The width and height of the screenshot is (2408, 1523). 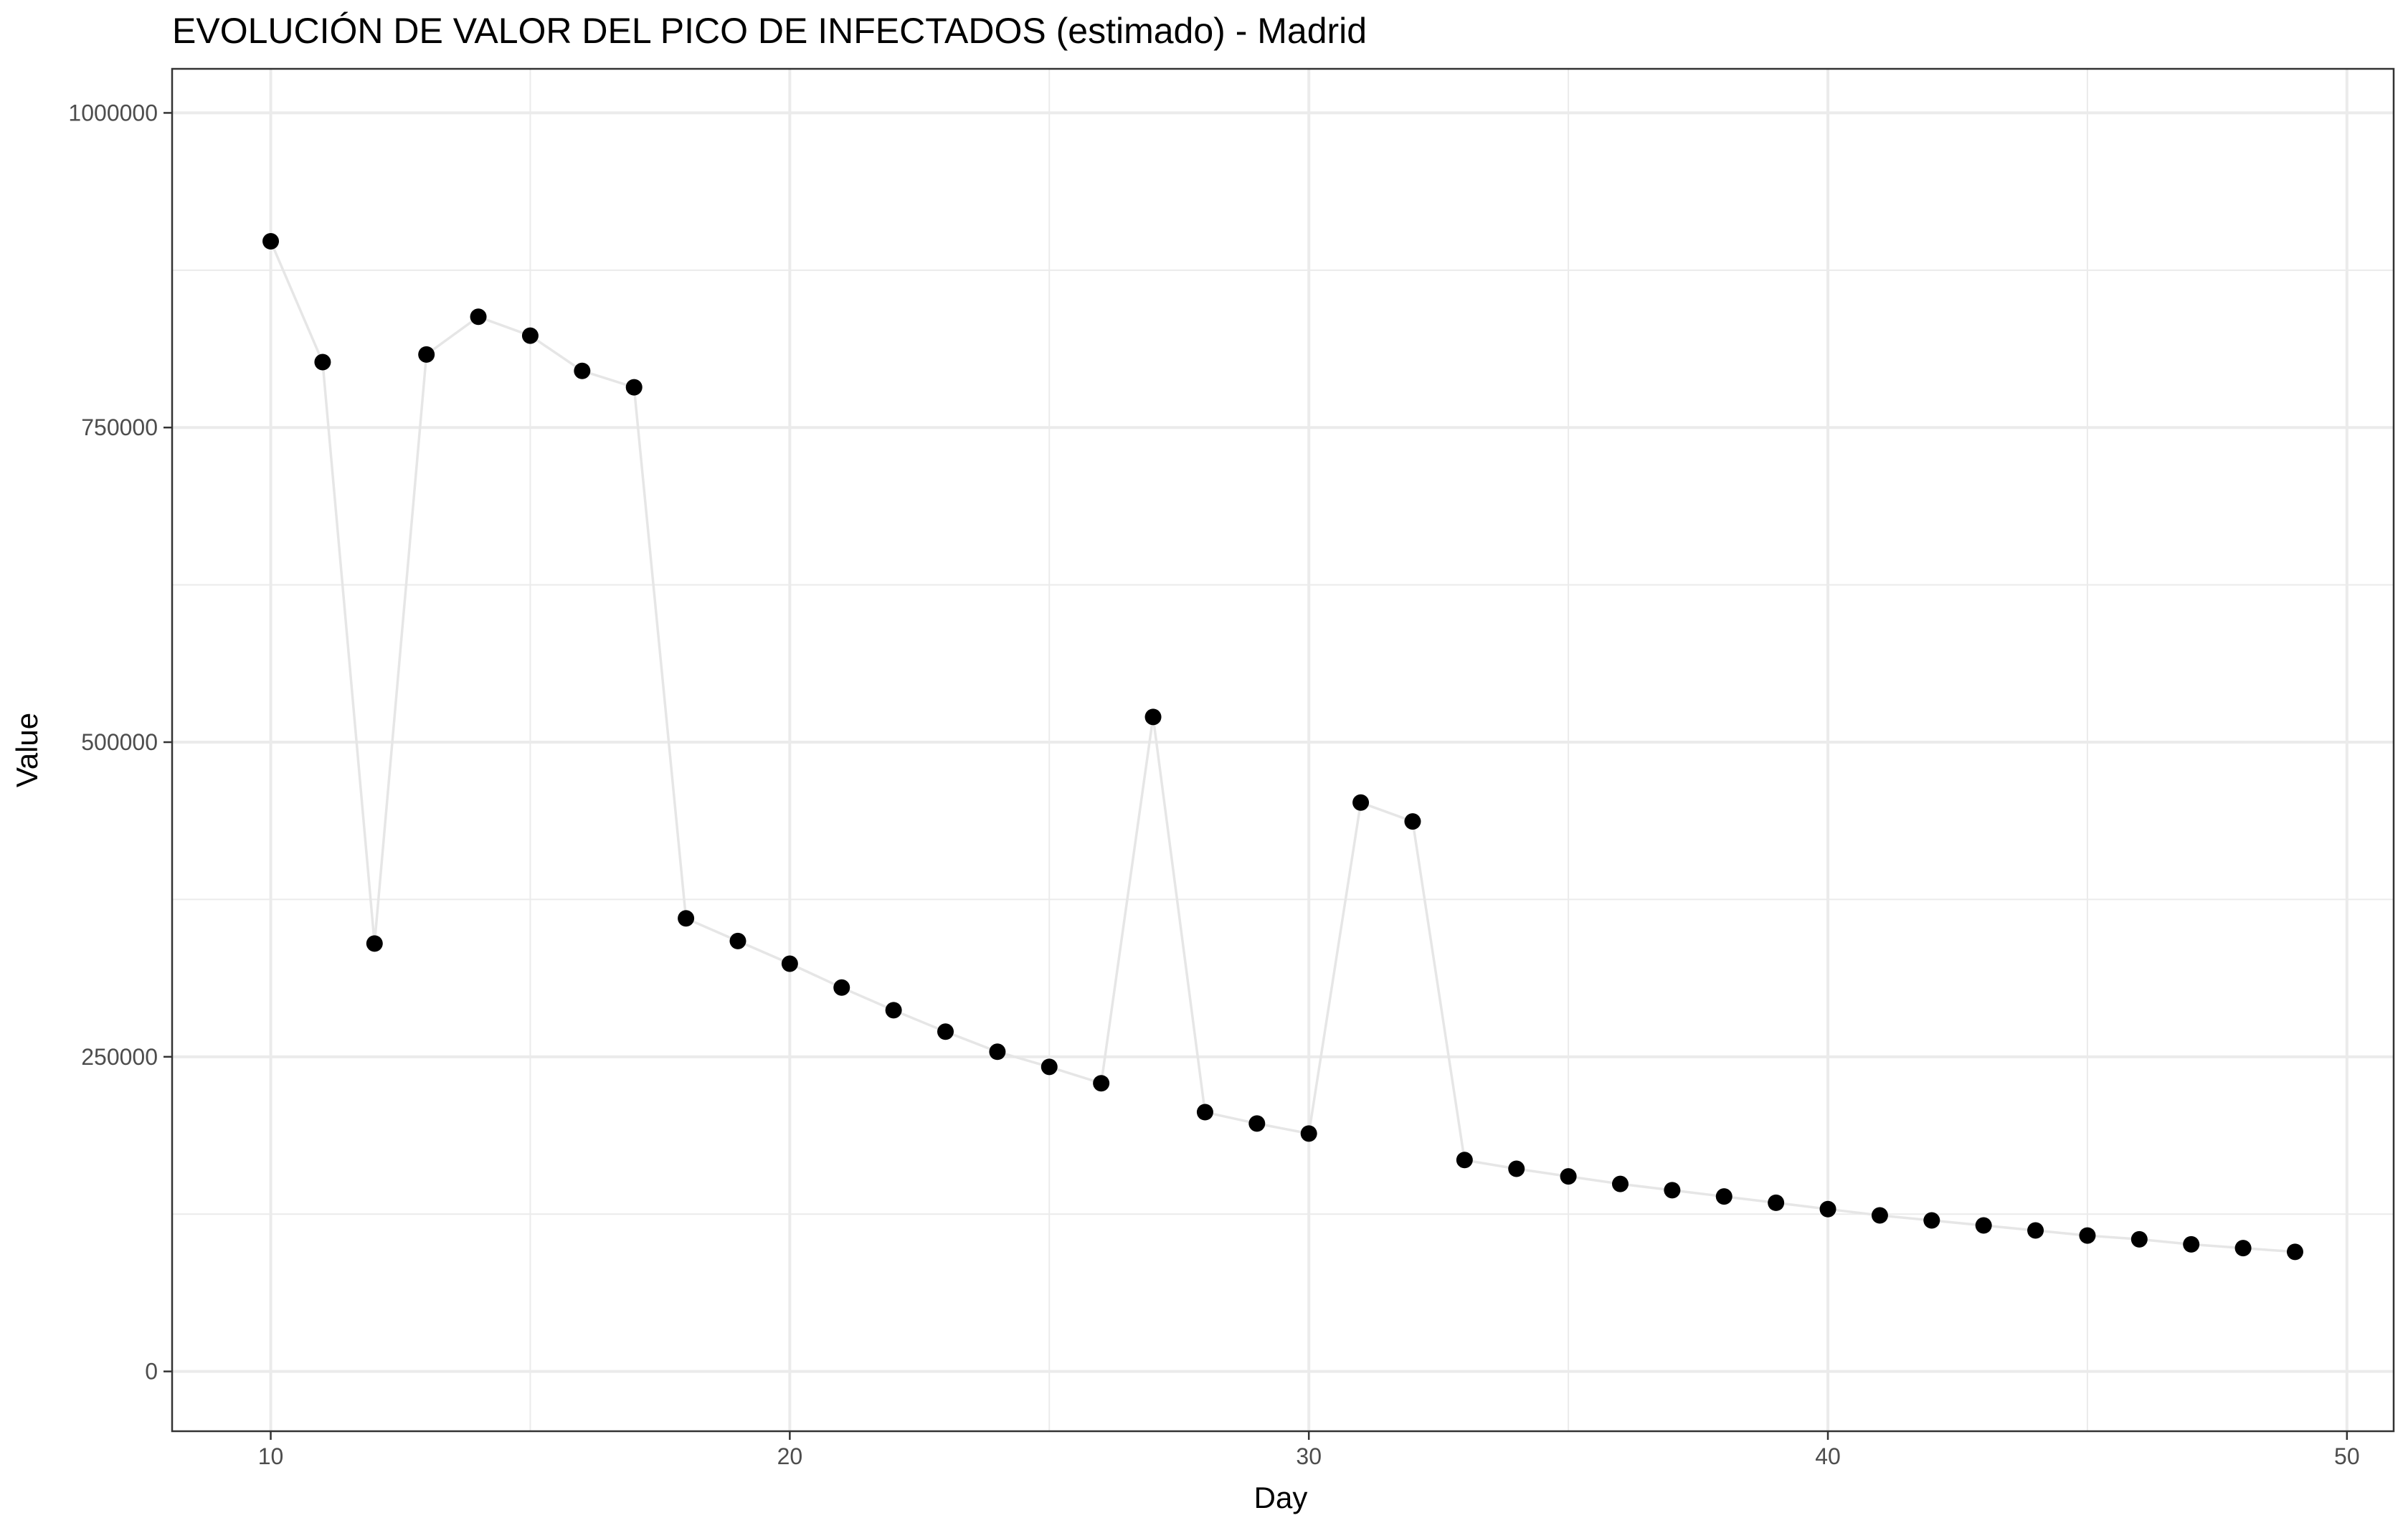 What do you see at coordinates (119, 427) in the screenshot?
I see `y-tick-label: 750000` at bounding box center [119, 427].